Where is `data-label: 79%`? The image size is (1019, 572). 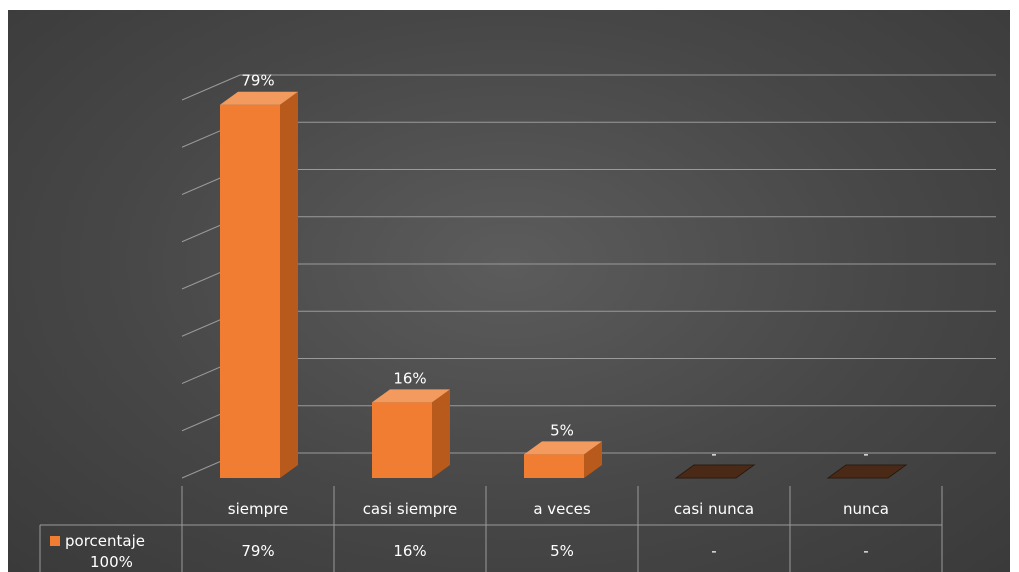
data-label: 79% is located at coordinates (257, 81).